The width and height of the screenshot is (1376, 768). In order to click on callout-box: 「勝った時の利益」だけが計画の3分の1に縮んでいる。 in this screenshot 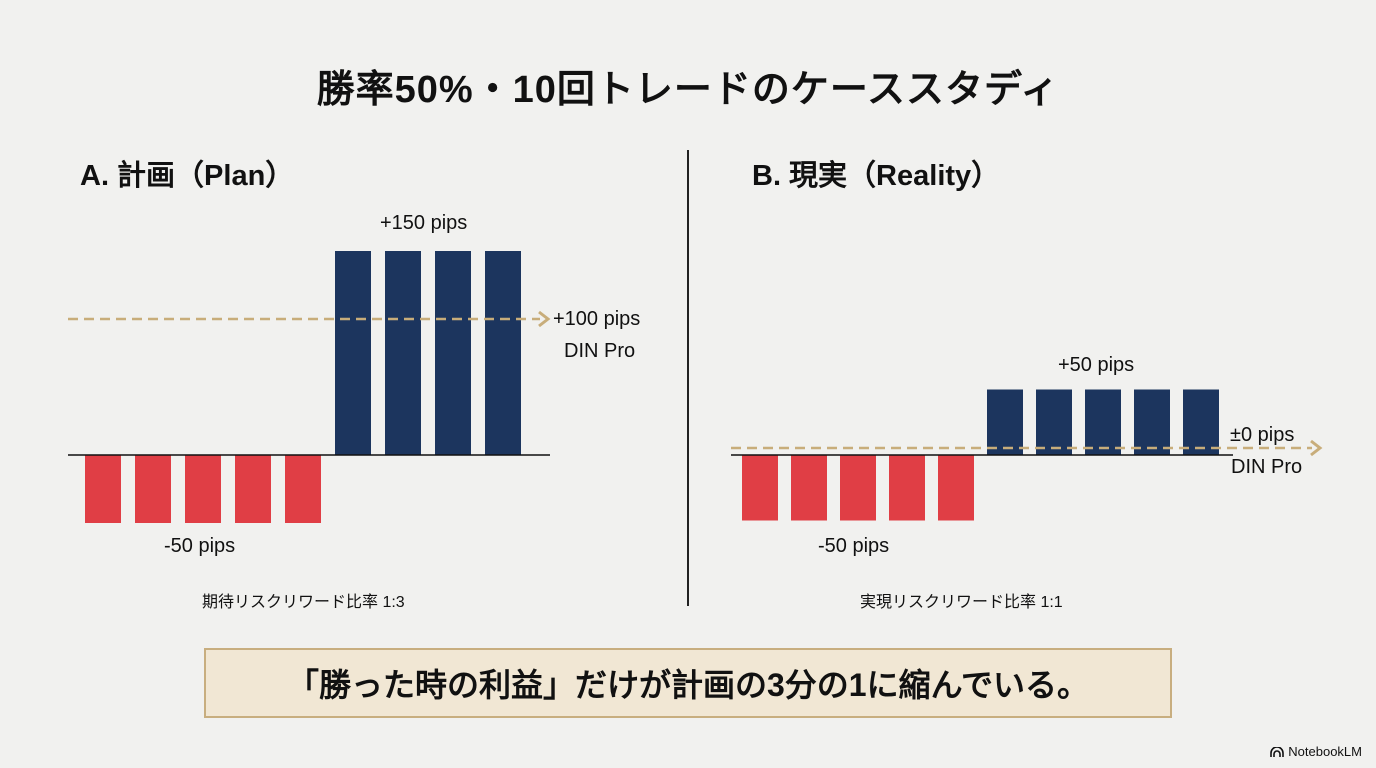, I will do `click(688, 683)`.